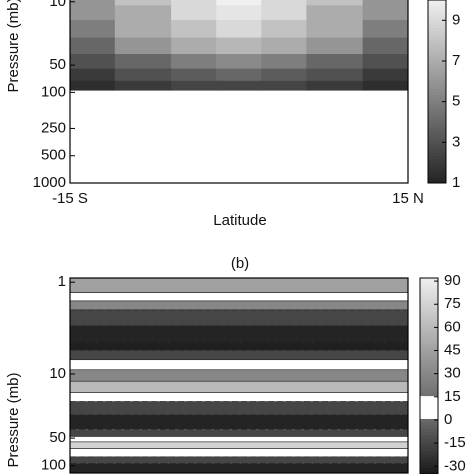 The image size is (474, 474). Describe the element at coordinates (53, 127) in the screenshot. I see `y-tick-label: 250` at that location.